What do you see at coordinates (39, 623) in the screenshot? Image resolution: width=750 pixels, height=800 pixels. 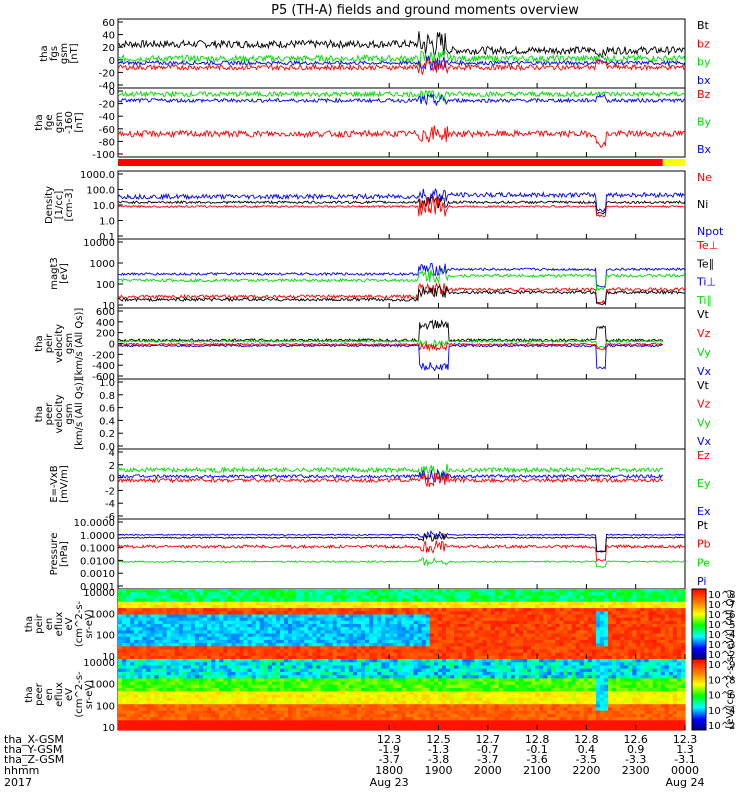 I see `panel-ylabel: peir` at bounding box center [39, 623].